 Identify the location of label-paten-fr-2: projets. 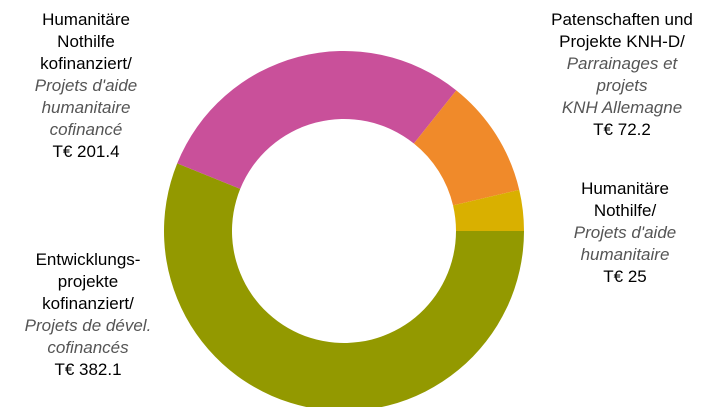
(622, 85).